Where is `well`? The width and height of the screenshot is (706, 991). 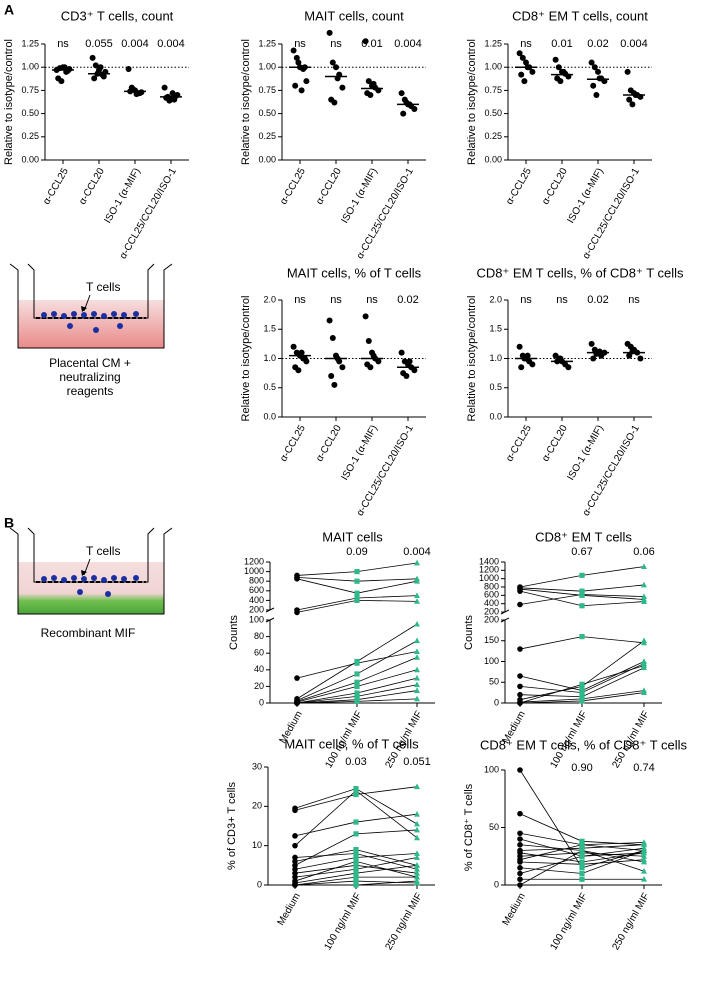
well is located at coordinates (91, 306).